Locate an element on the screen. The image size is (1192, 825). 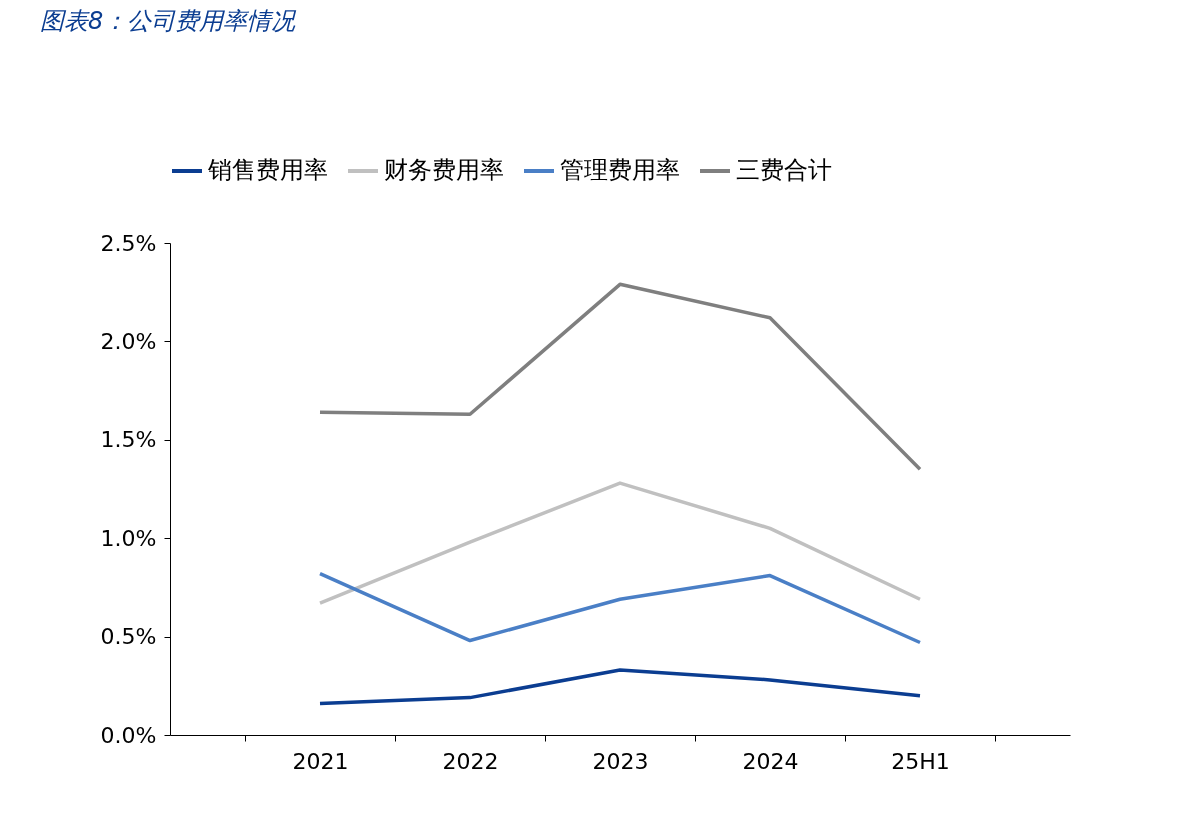
x-tick-label: 25H1 is located at coordinates (920, 761).